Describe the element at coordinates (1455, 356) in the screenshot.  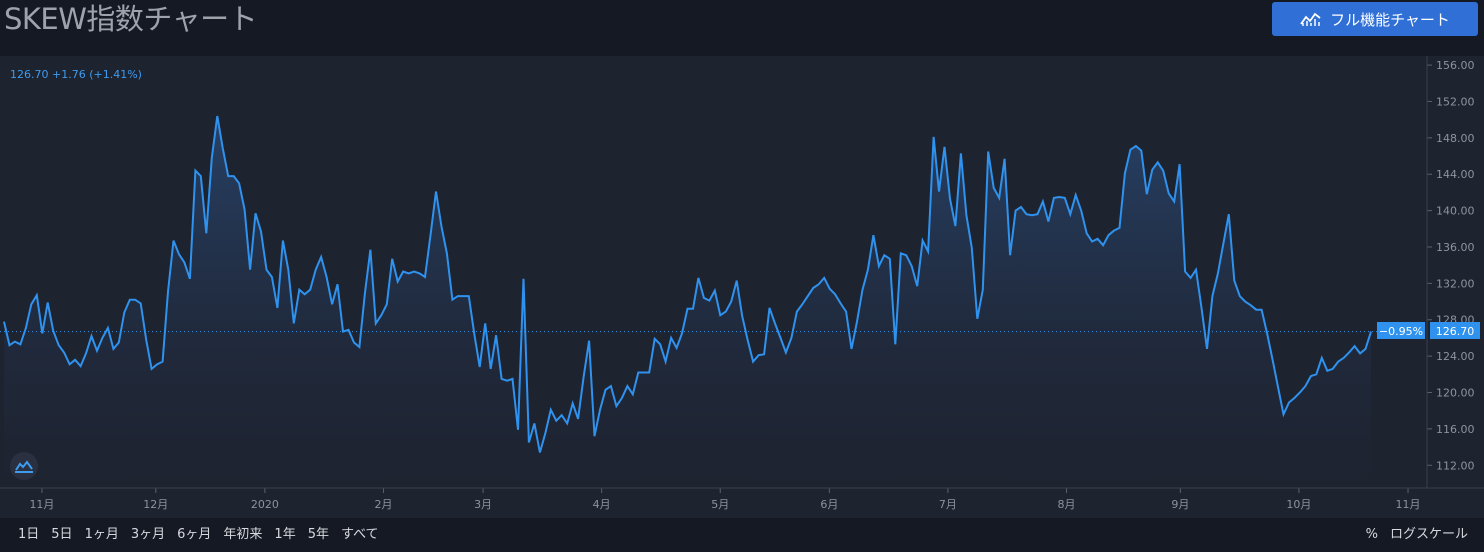
I see `y-tick-label: 124.00` at that location.